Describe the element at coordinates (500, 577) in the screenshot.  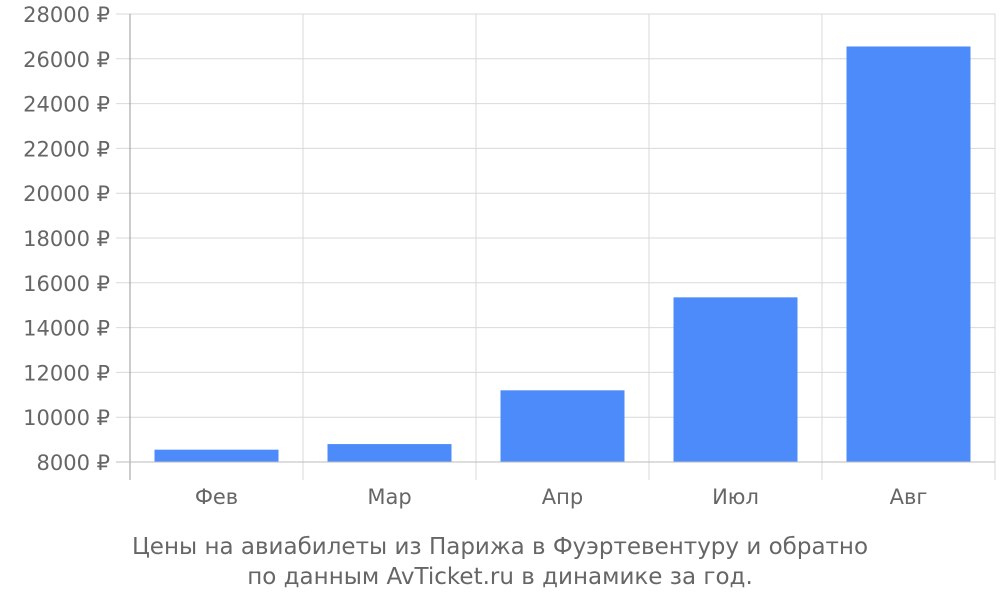
I see `chart-caption-line-2: по данным AvTicket.ru в динамике за год.` at that location.